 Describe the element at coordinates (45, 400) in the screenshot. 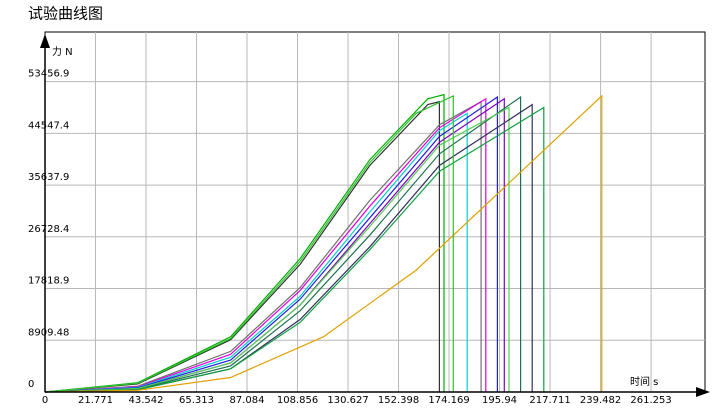

I see `x-tick-label: 0` at that location.